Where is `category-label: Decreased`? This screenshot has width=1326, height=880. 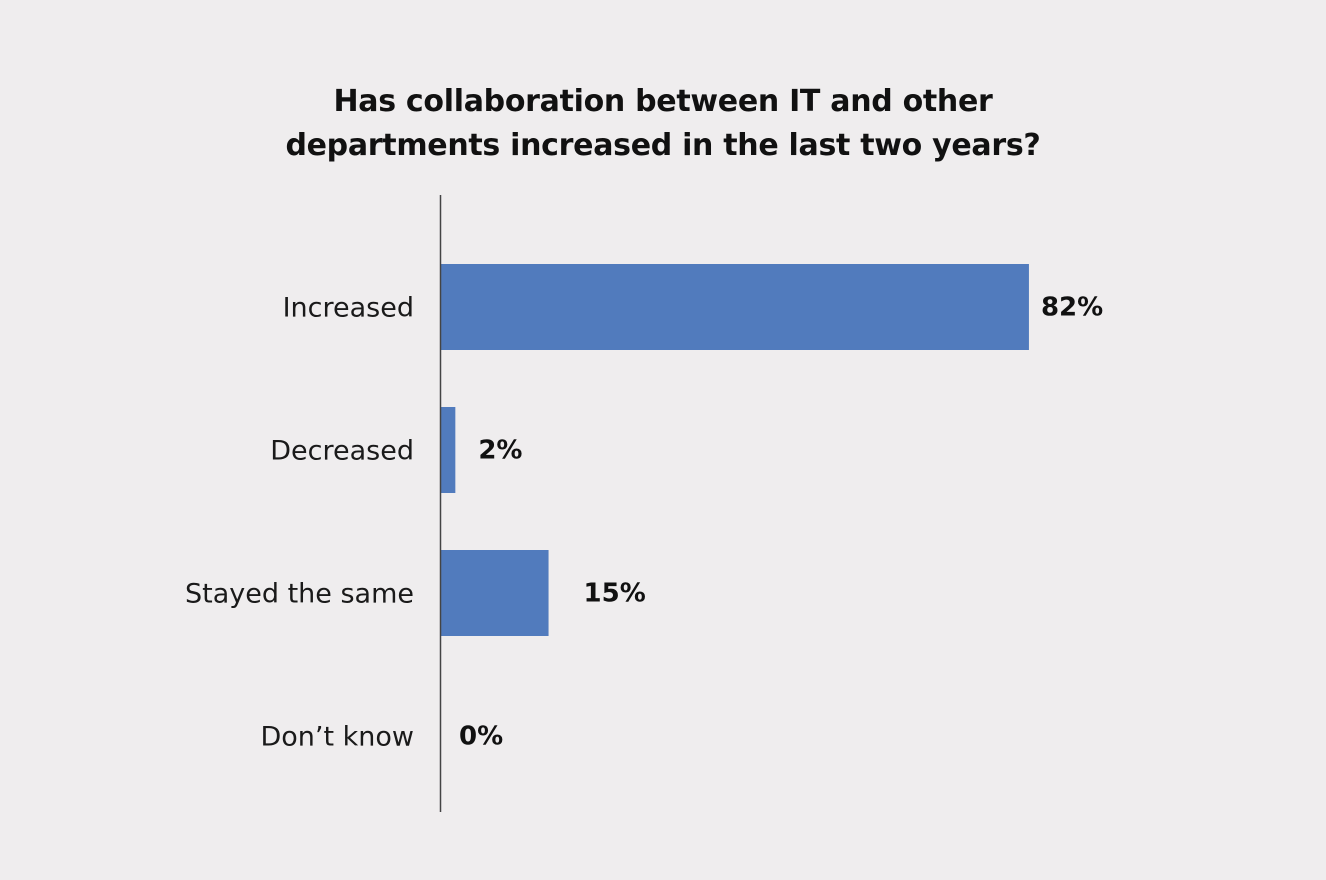
category-label: Decreased is located at coordinates (342, 451).